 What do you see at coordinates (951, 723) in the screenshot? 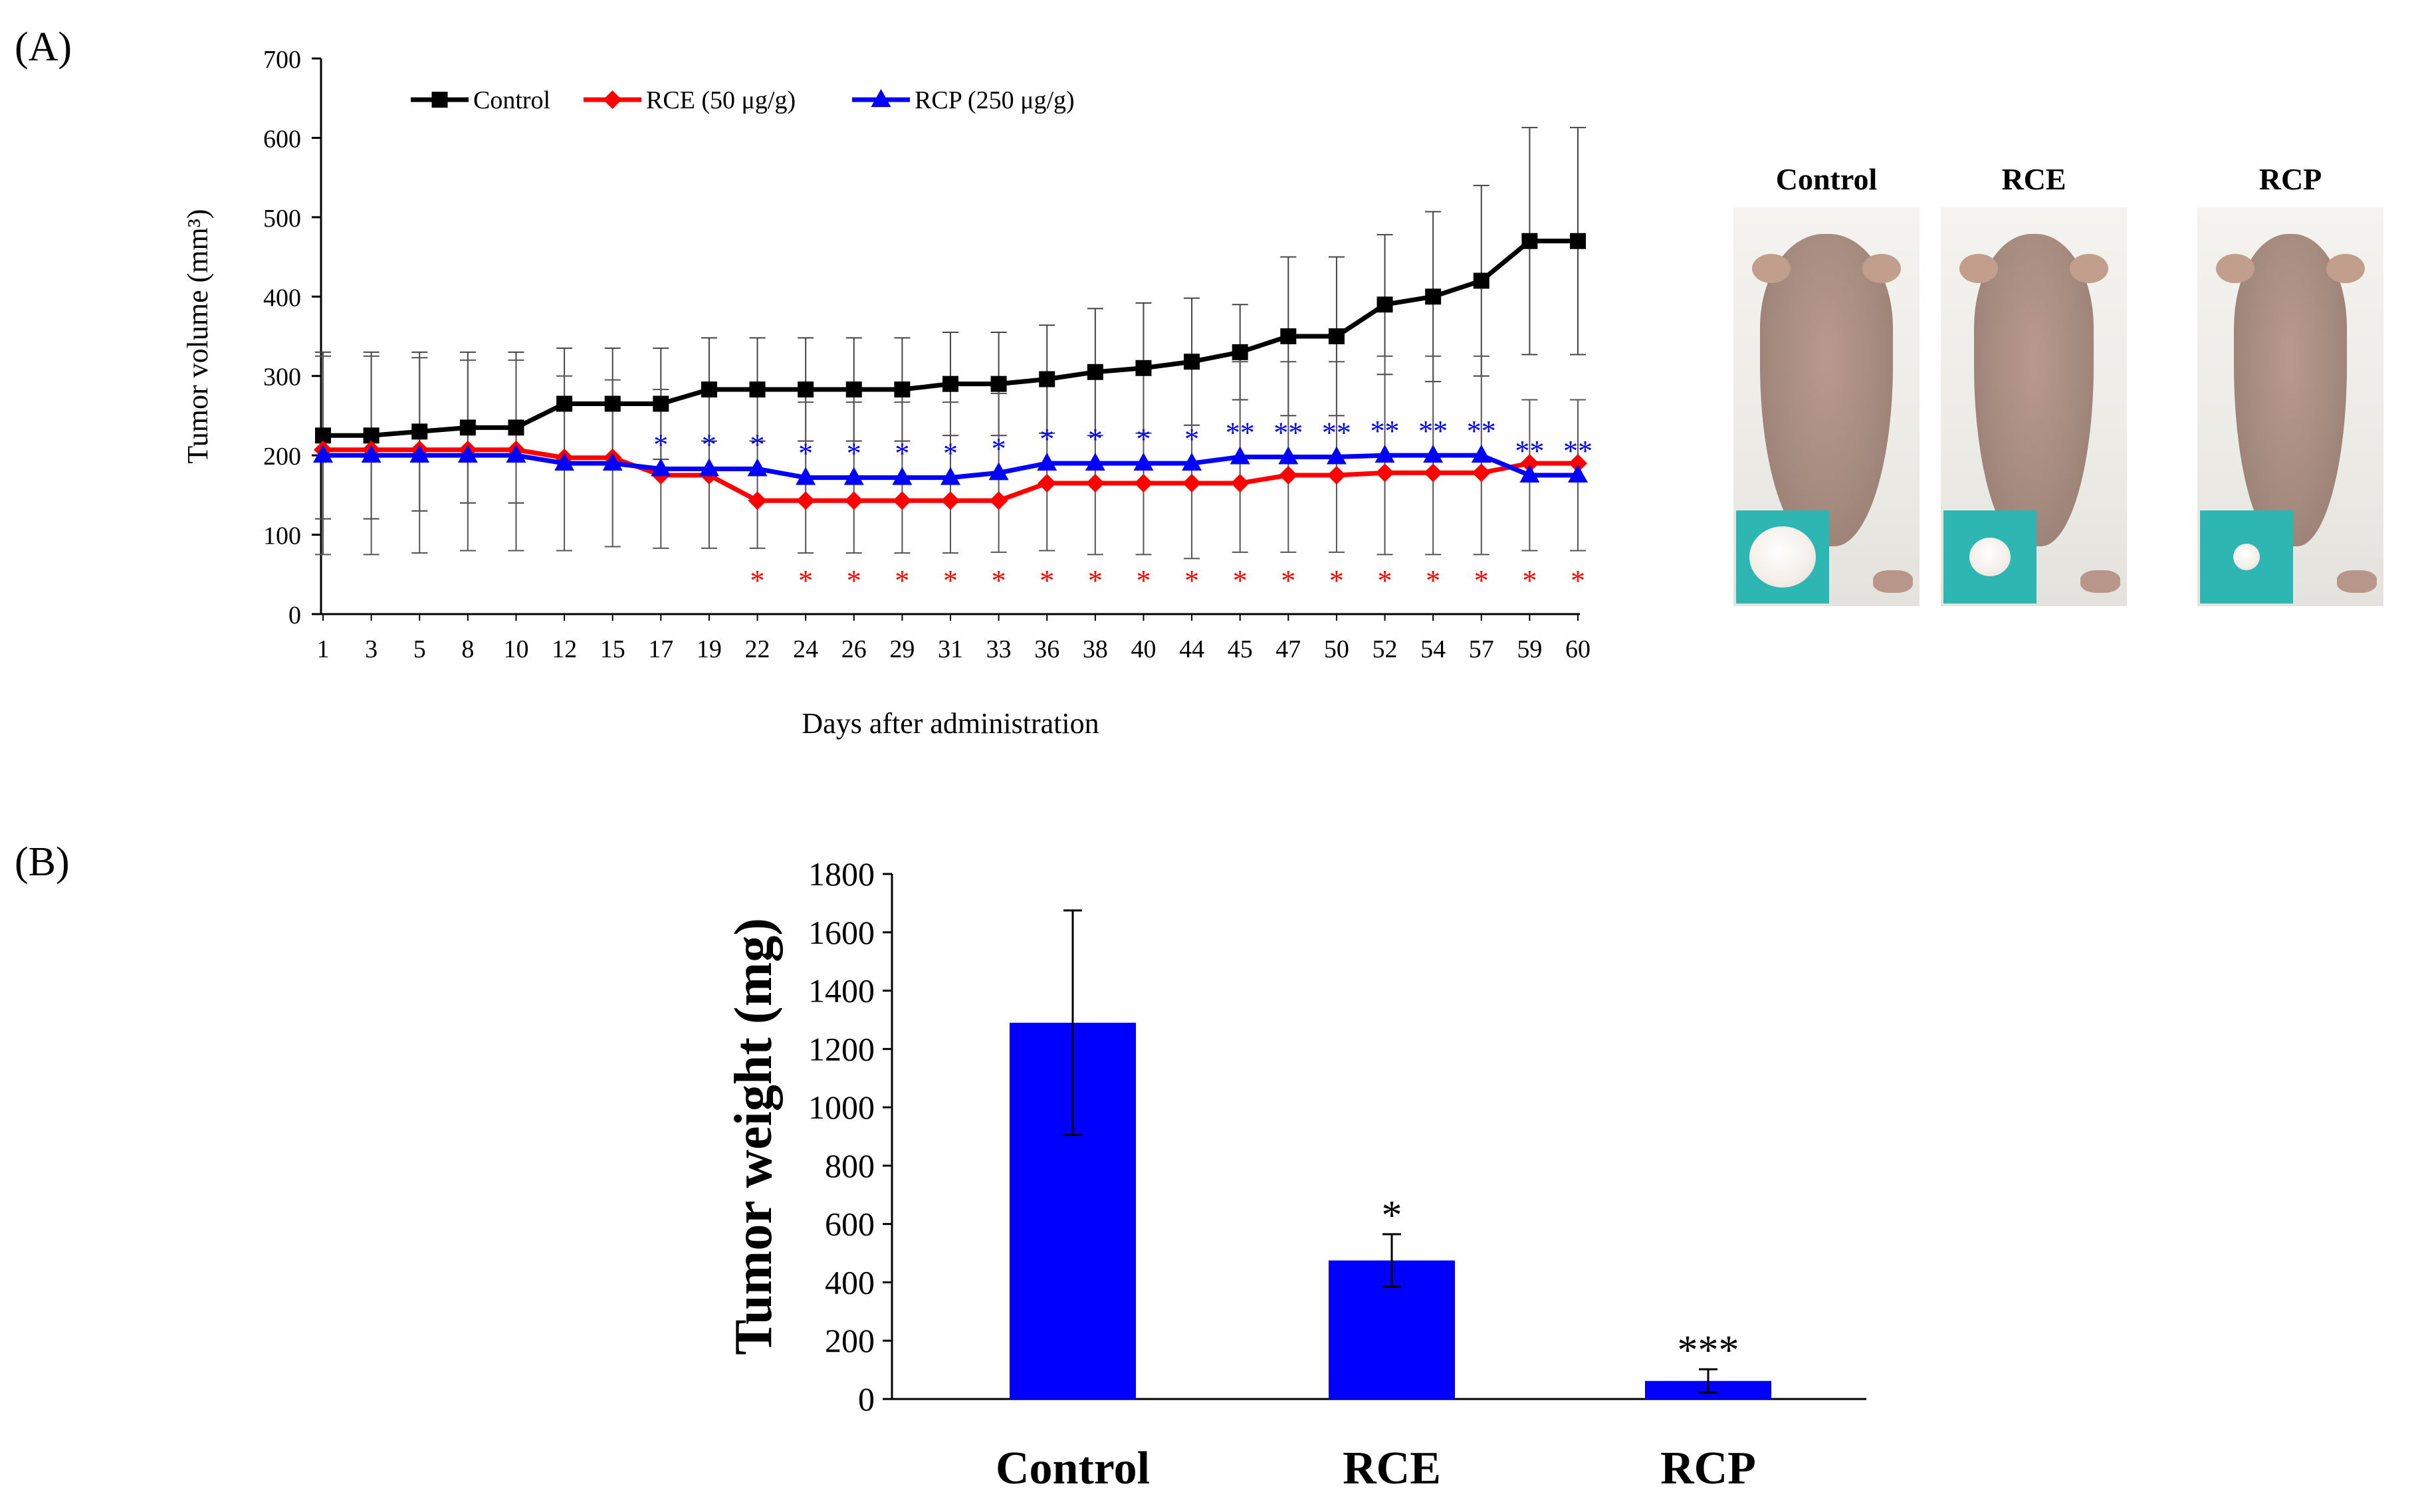
I see `x-axis-title: Days after administration` at bounding box center [951, 723].